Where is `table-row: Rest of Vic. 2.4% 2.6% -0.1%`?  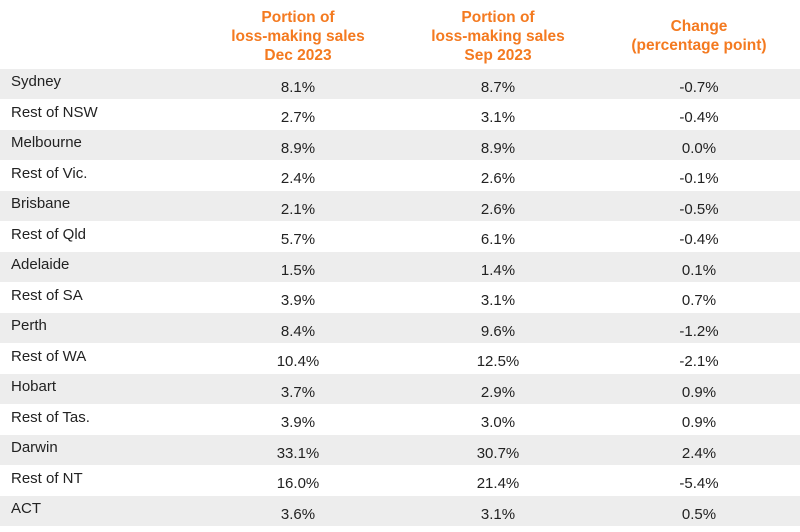
table-row: Rest of Vic. 2.4% 2.6% -0.1% is located at coordinates (400, 176).